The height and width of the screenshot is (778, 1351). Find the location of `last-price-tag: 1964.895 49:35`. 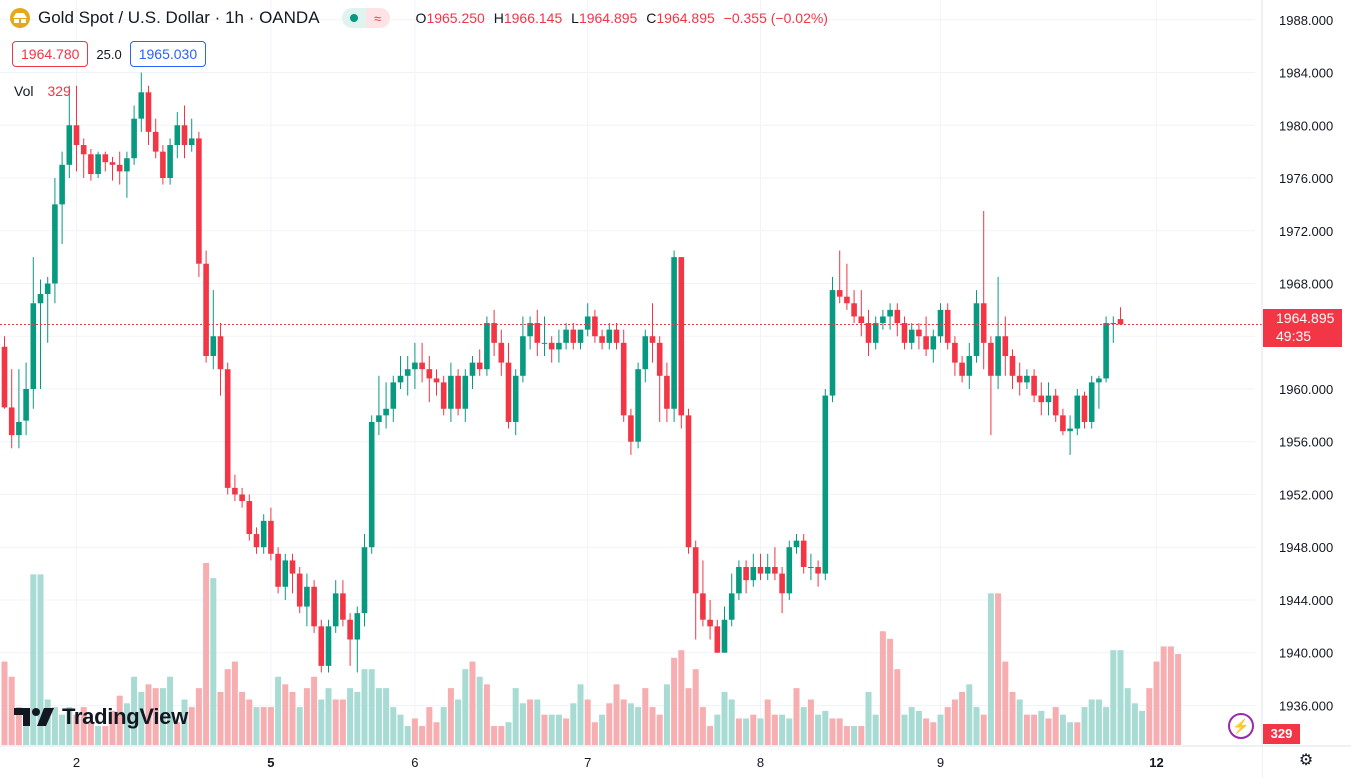

last-price-tag: 1964.895 49:35 is located at coordinates (1302, 328).